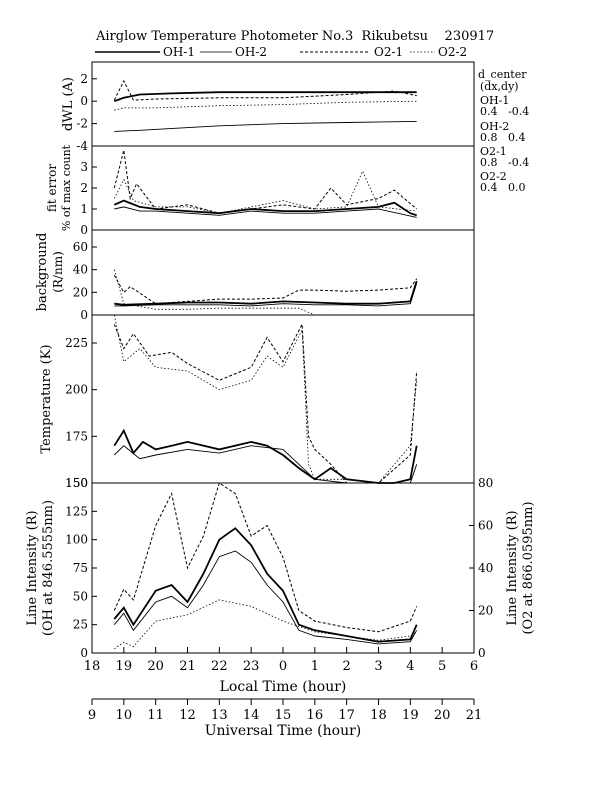 This screenshot has width=612, height=792. Describe the element at coordinates (187, 666) in the screenshot. I see `local-tick-label: 21` at that location.